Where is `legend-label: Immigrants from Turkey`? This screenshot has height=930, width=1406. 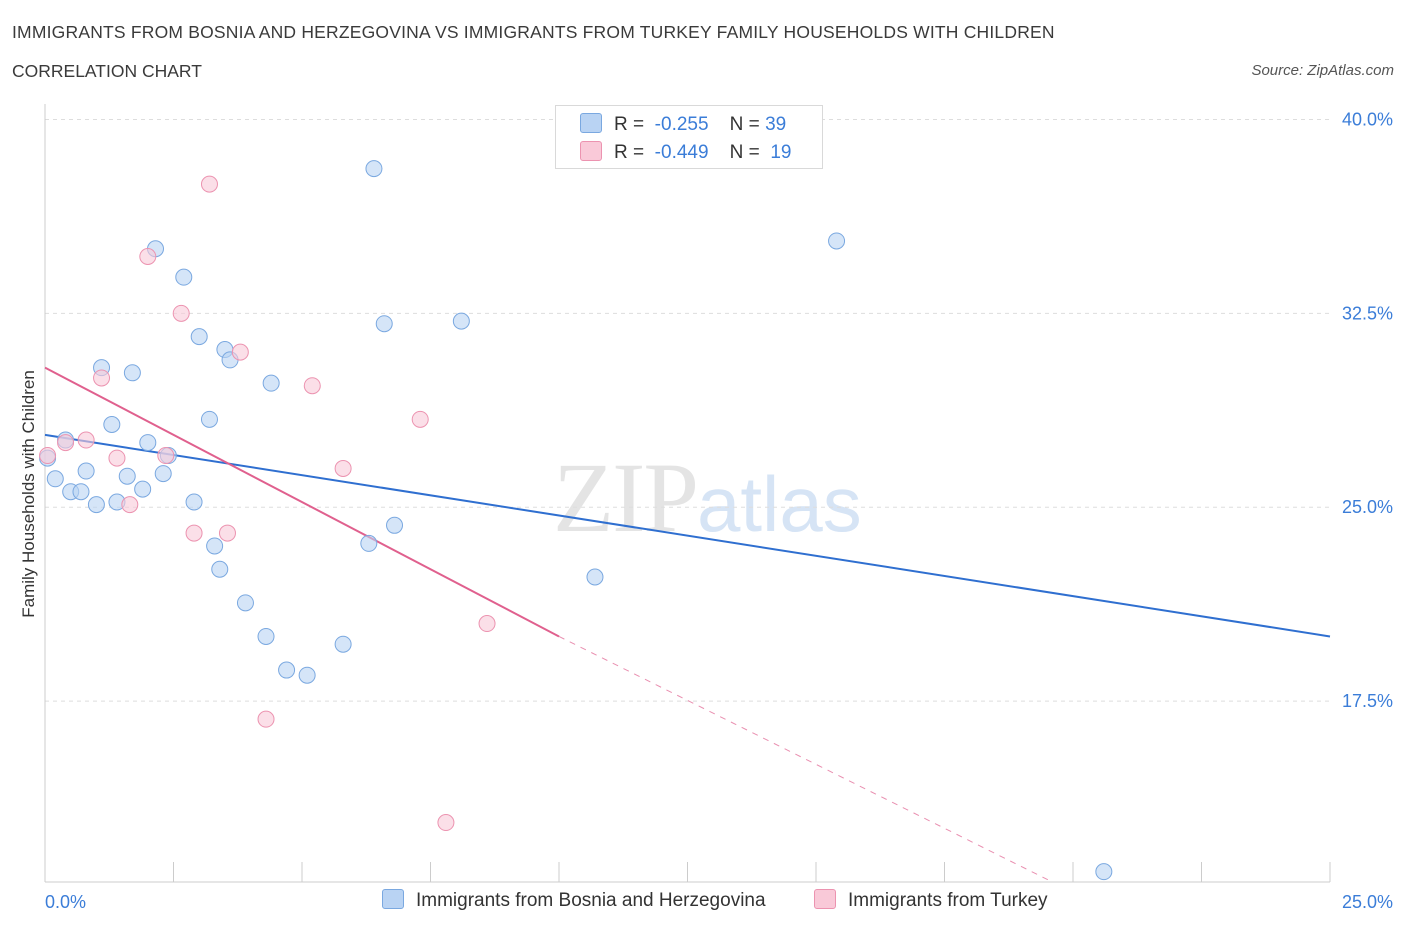 legend-label: Immigrants from Turkey is located at coordinates (948, 900).